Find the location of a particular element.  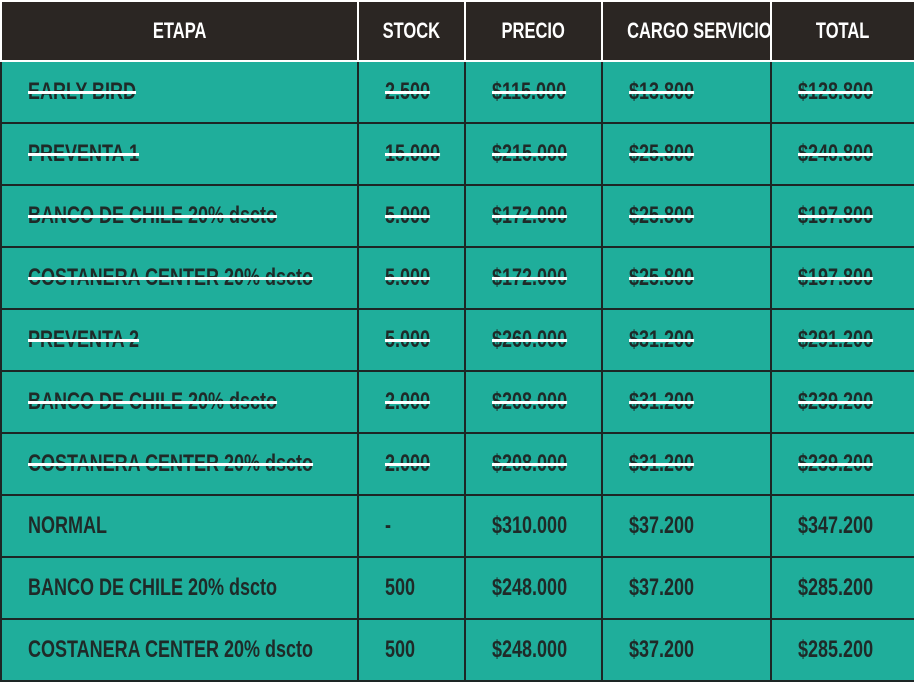

table-cell-text: - is located at coordinates (388, 525).